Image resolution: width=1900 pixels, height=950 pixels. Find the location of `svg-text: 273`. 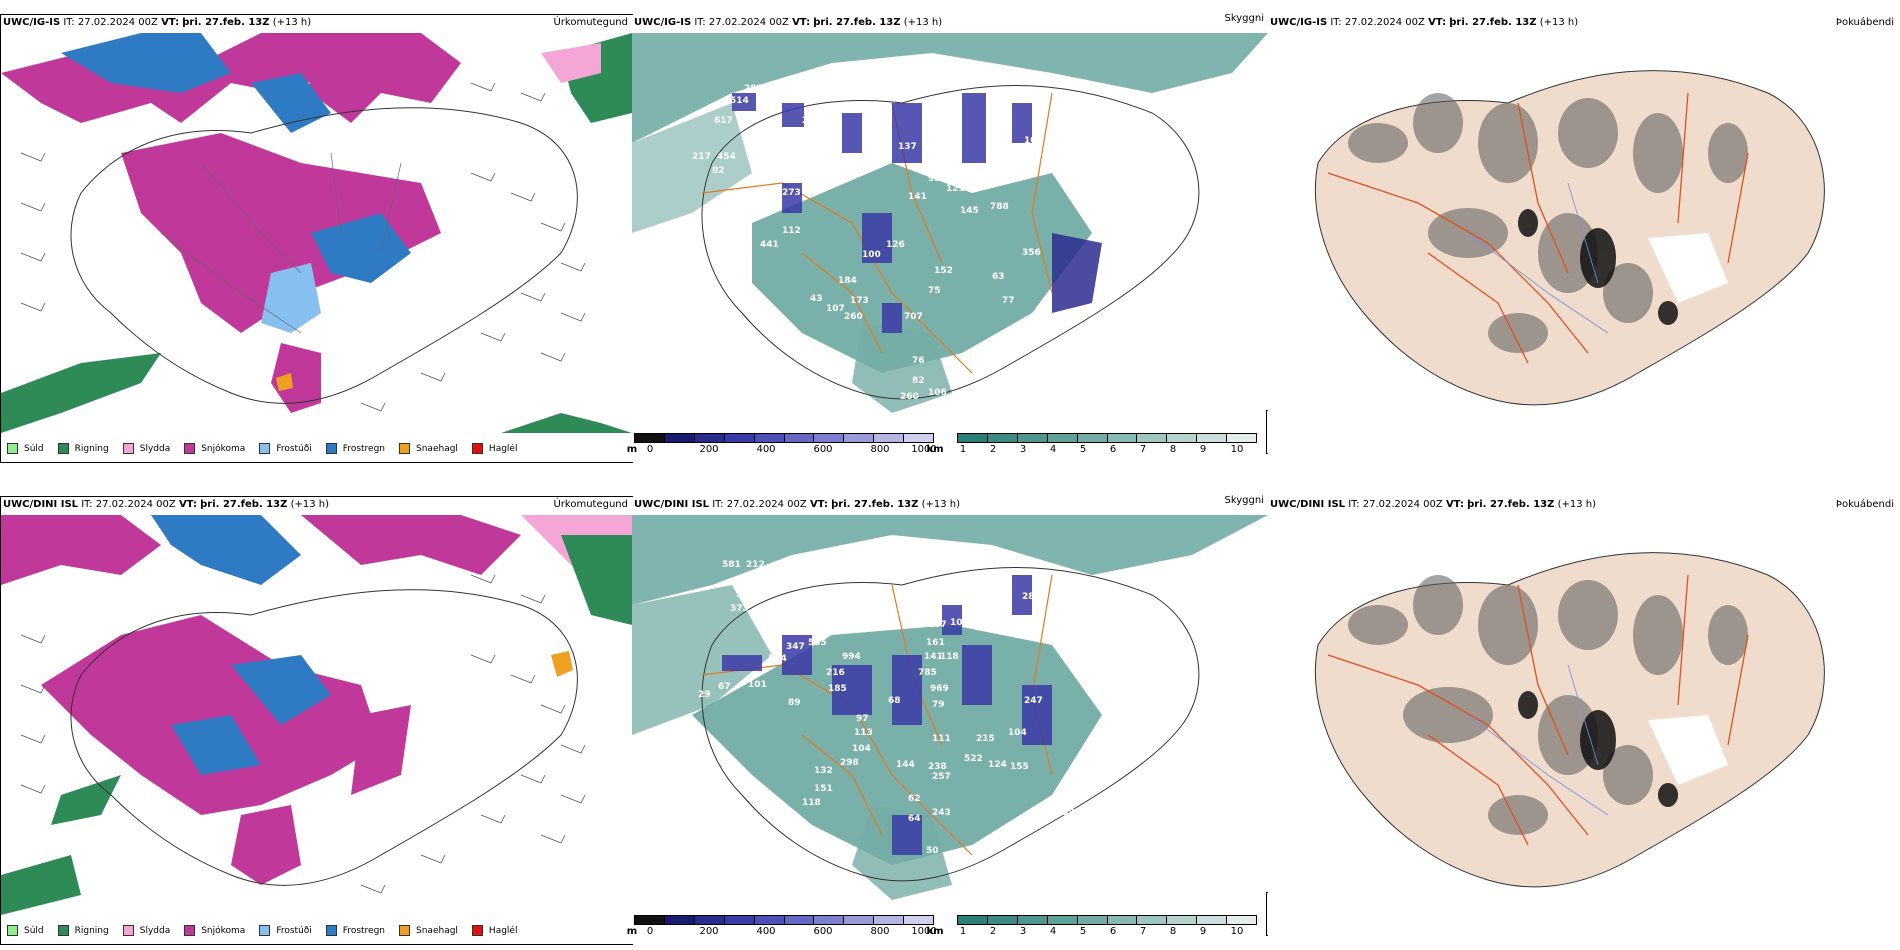

svg-text: 273 is located at coordinates (791, 193).